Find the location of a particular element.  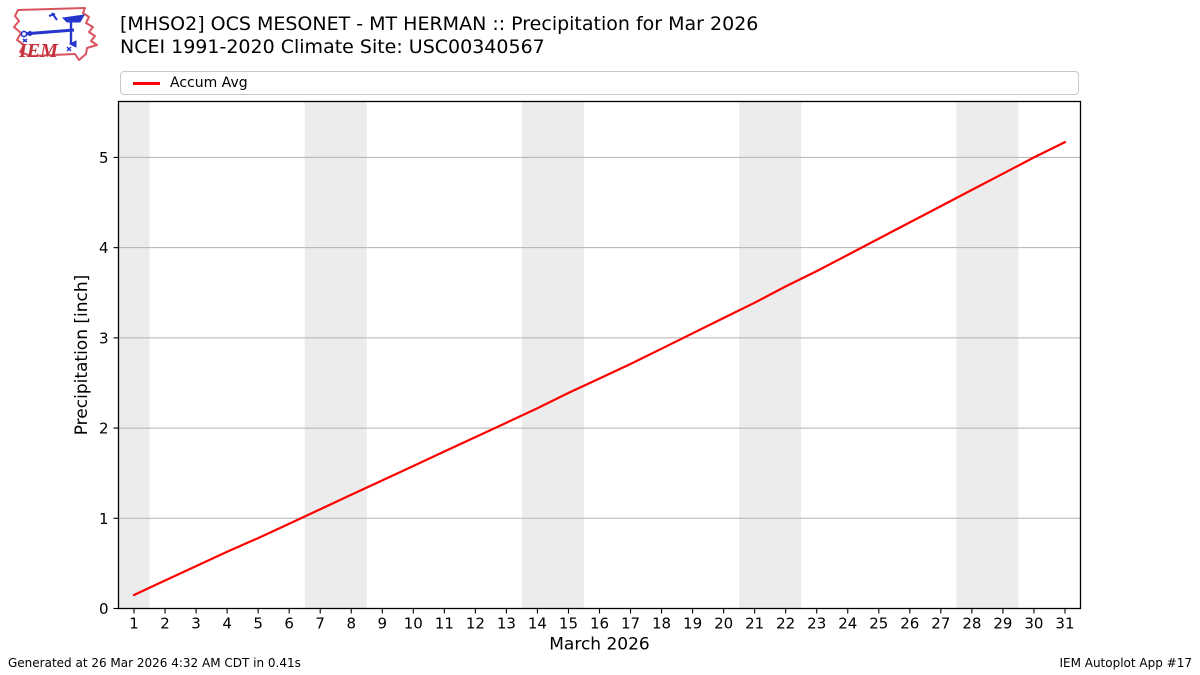

y-tick-label: 2 is located at coordinates (104, 429).